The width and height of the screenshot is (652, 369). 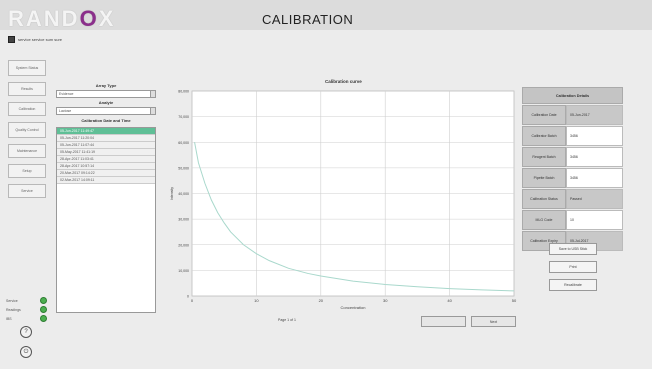 I want to click on calibration-list-item: 02-Mar-2017 14:09:11, so click(x=106, y=180).